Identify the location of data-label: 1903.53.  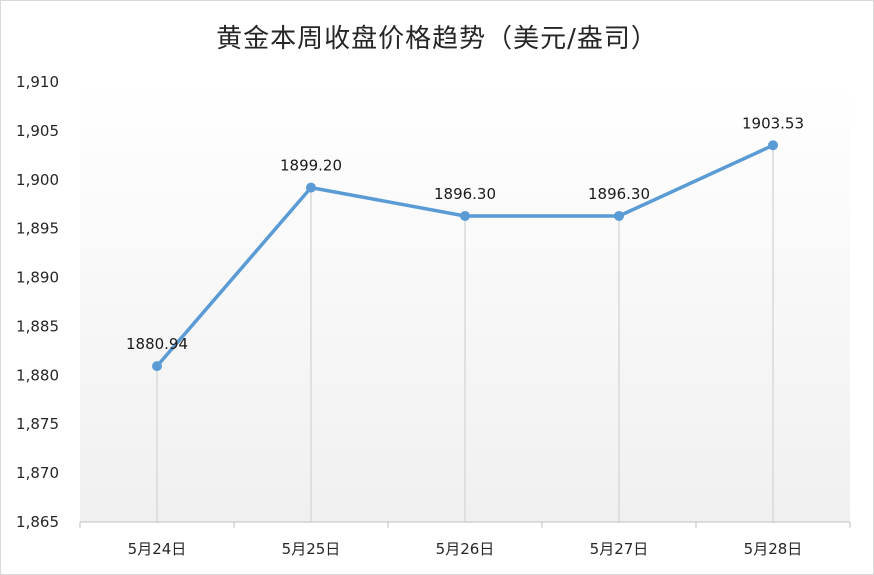
(773, 123).